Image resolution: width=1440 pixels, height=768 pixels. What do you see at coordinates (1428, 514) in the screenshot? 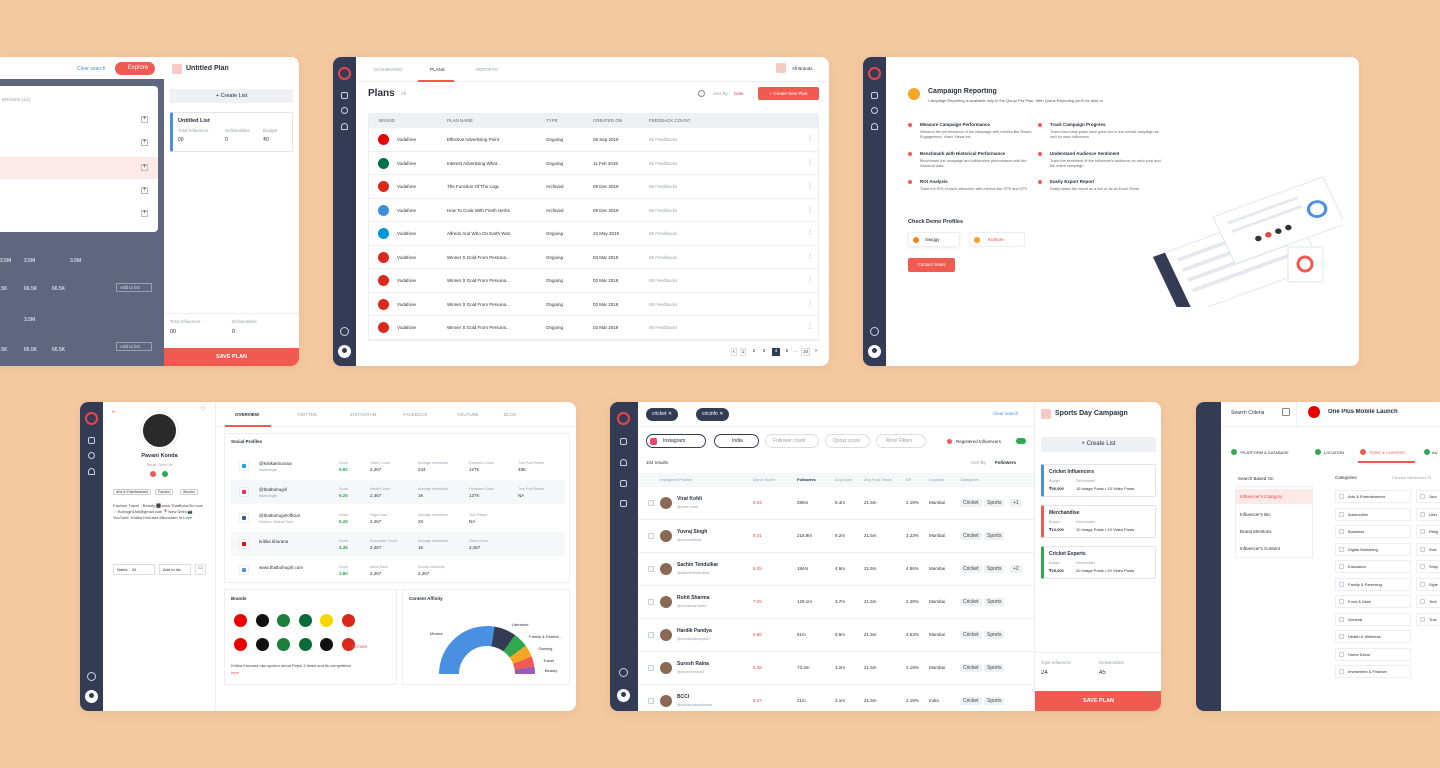
I see `category-option: Lifes` at bounding box center [1428, 514].